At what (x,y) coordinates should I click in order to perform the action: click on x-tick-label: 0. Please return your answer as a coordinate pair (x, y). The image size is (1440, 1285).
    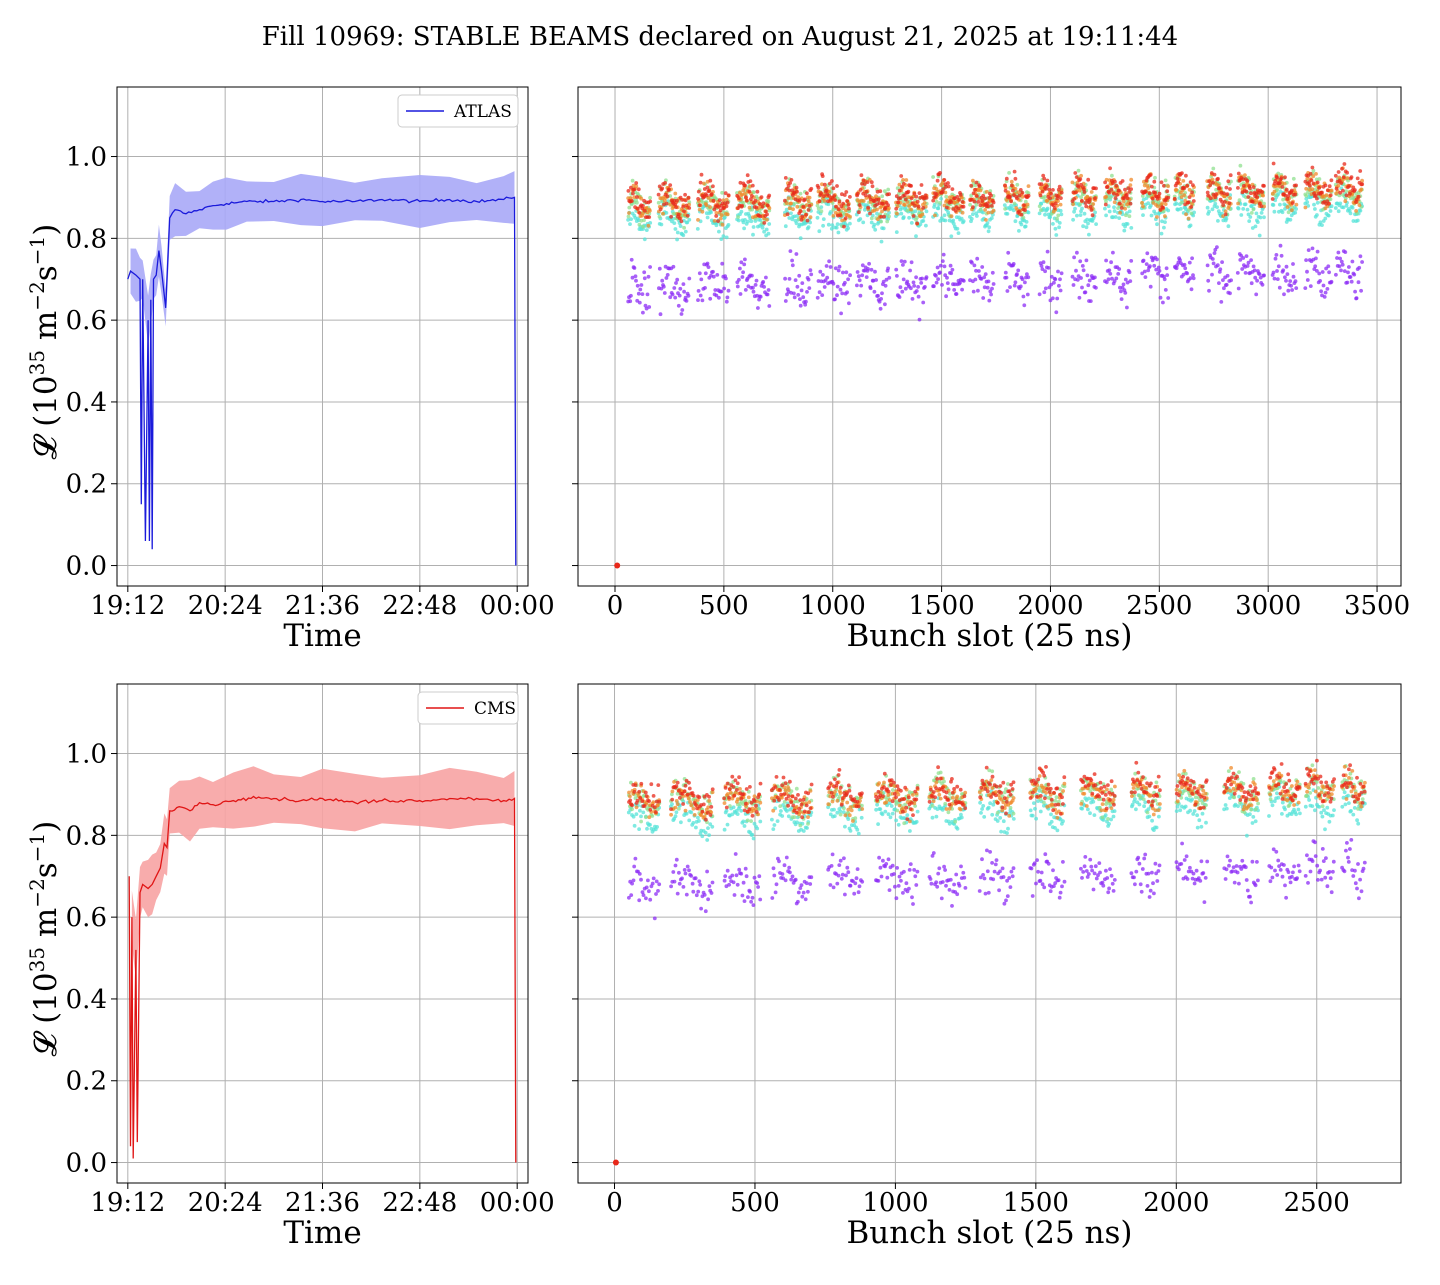
    Looking at the image, I should click on (615, 606).